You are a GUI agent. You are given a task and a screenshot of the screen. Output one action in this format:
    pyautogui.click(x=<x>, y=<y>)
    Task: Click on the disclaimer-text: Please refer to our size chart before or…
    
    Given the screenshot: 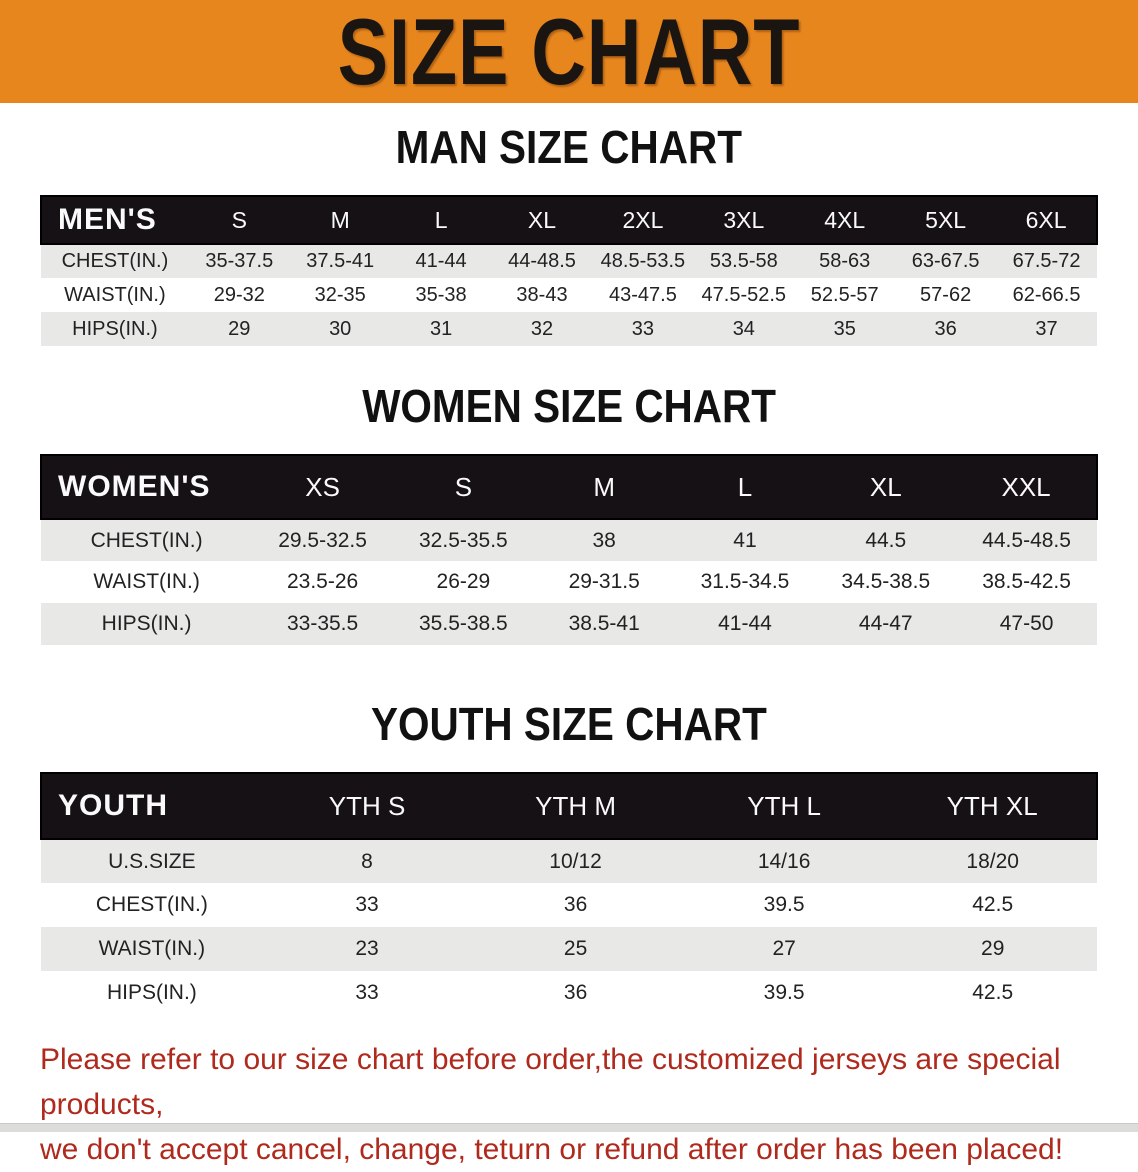 What is the action you would take?
    pyautogui.click(x=579, y=1104)
    